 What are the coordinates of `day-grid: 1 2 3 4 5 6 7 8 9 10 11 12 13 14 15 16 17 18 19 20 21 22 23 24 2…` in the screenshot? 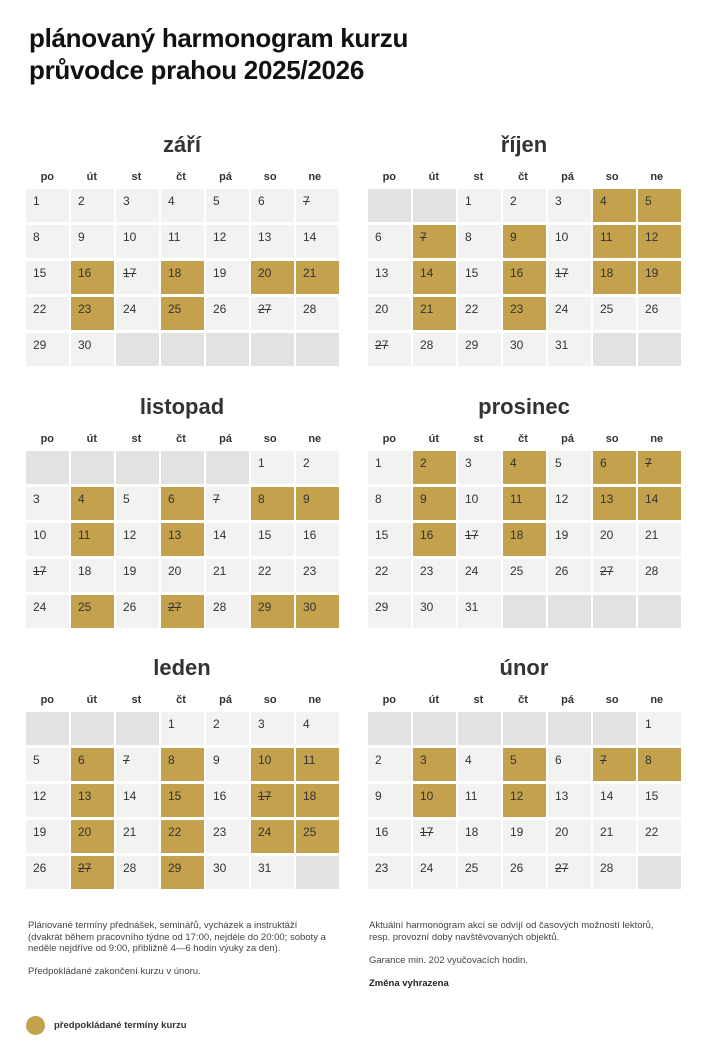 It's located at (525, 802).